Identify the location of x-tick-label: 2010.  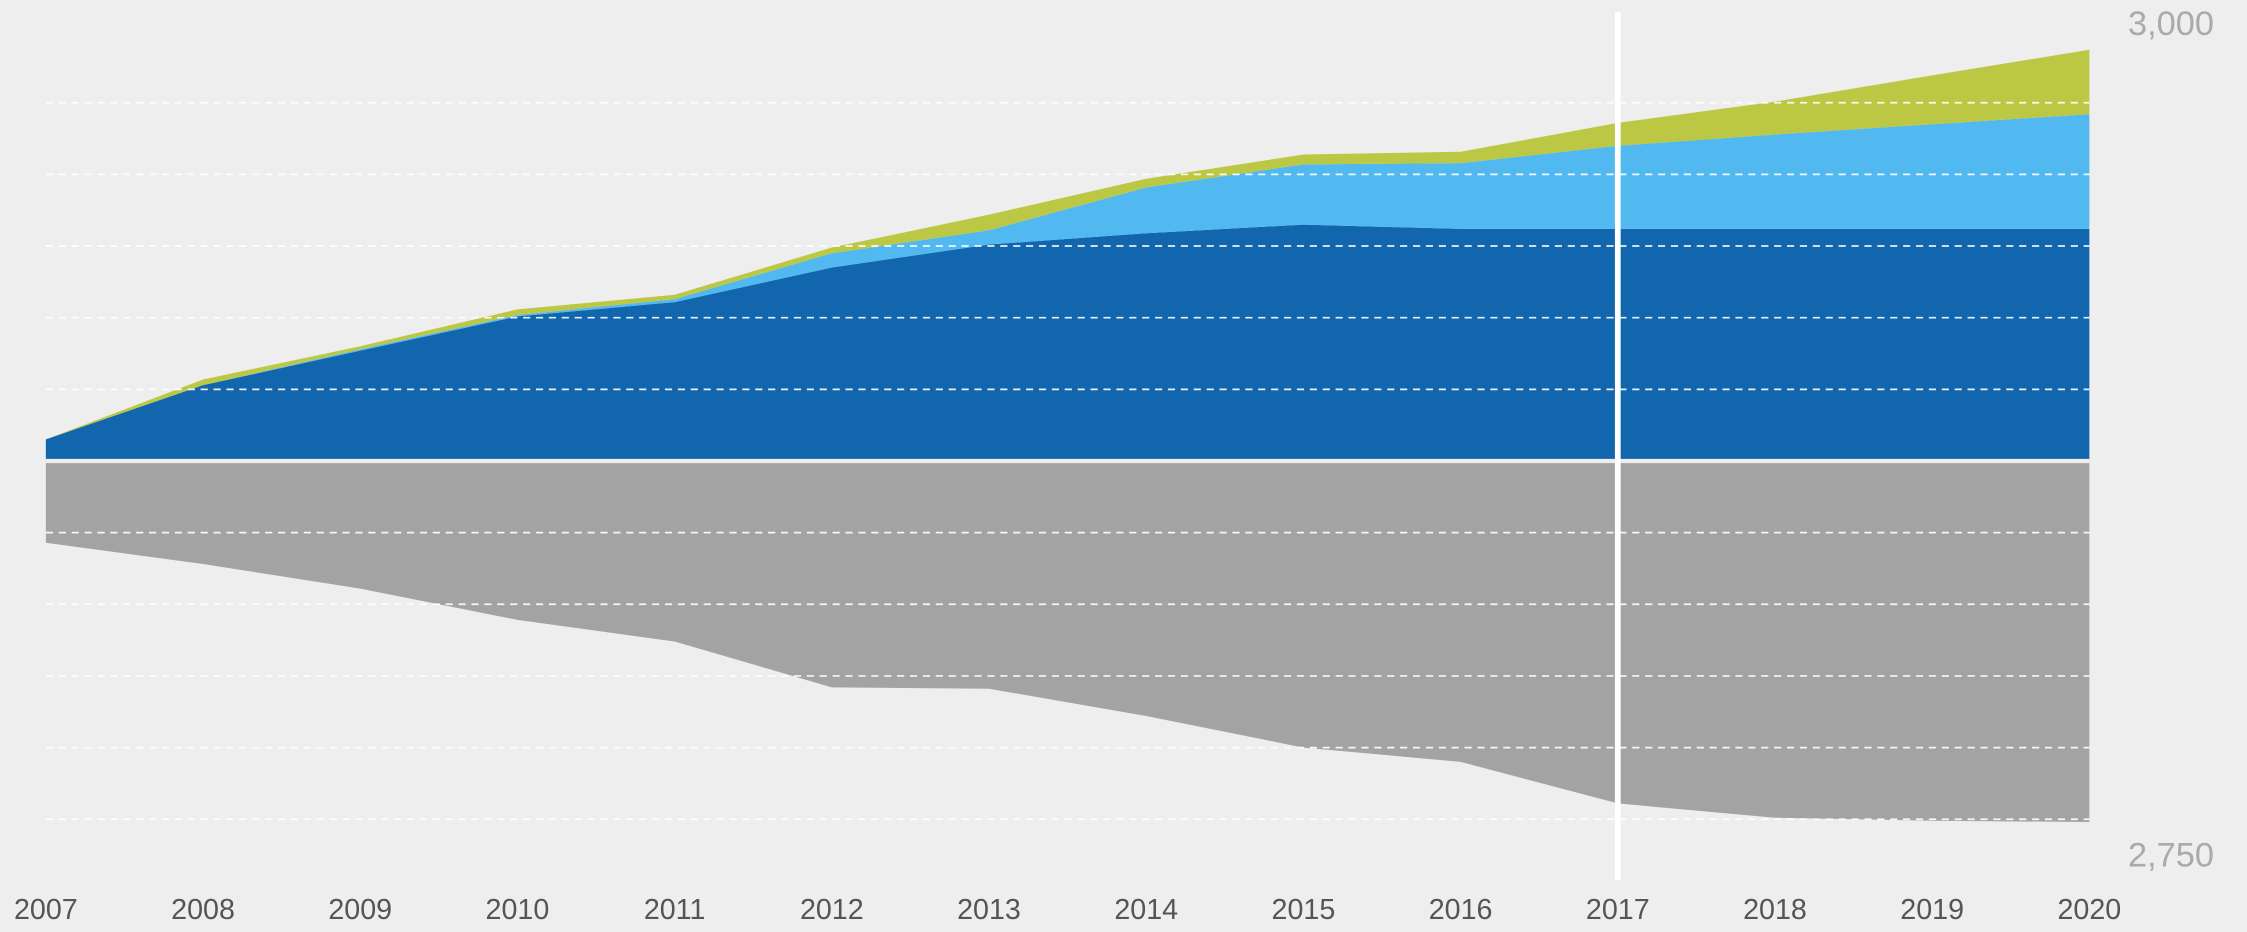
(518, 910).